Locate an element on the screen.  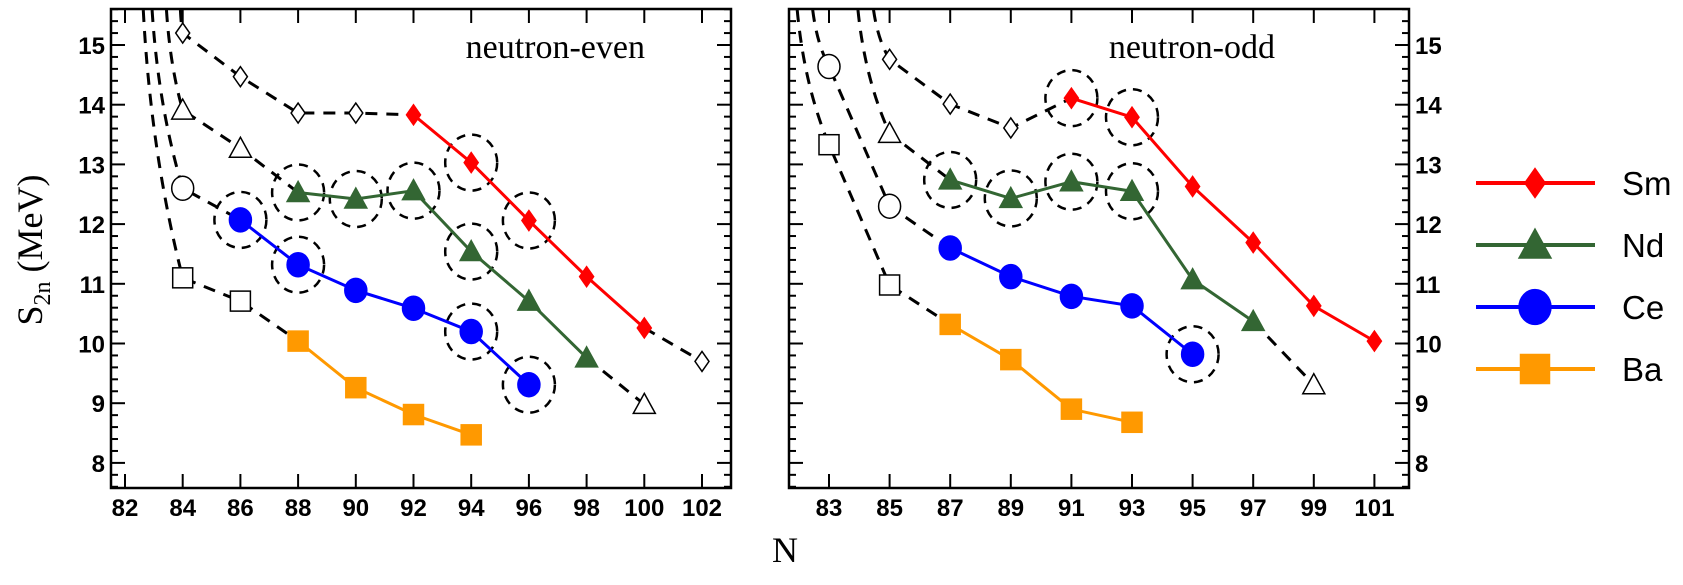
x-tick-label: 93 is located at coordinates (1132, 508).